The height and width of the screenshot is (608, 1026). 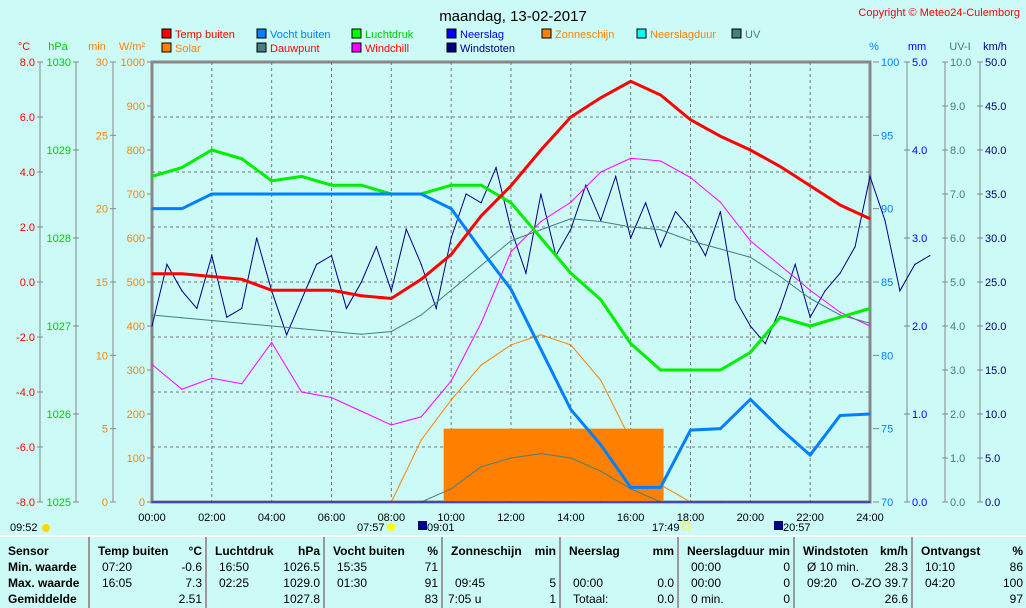 What do you see at coordinates (195, 551) in the screenshot?
I see `column-unit: °C` at bounding box center [195, 551].